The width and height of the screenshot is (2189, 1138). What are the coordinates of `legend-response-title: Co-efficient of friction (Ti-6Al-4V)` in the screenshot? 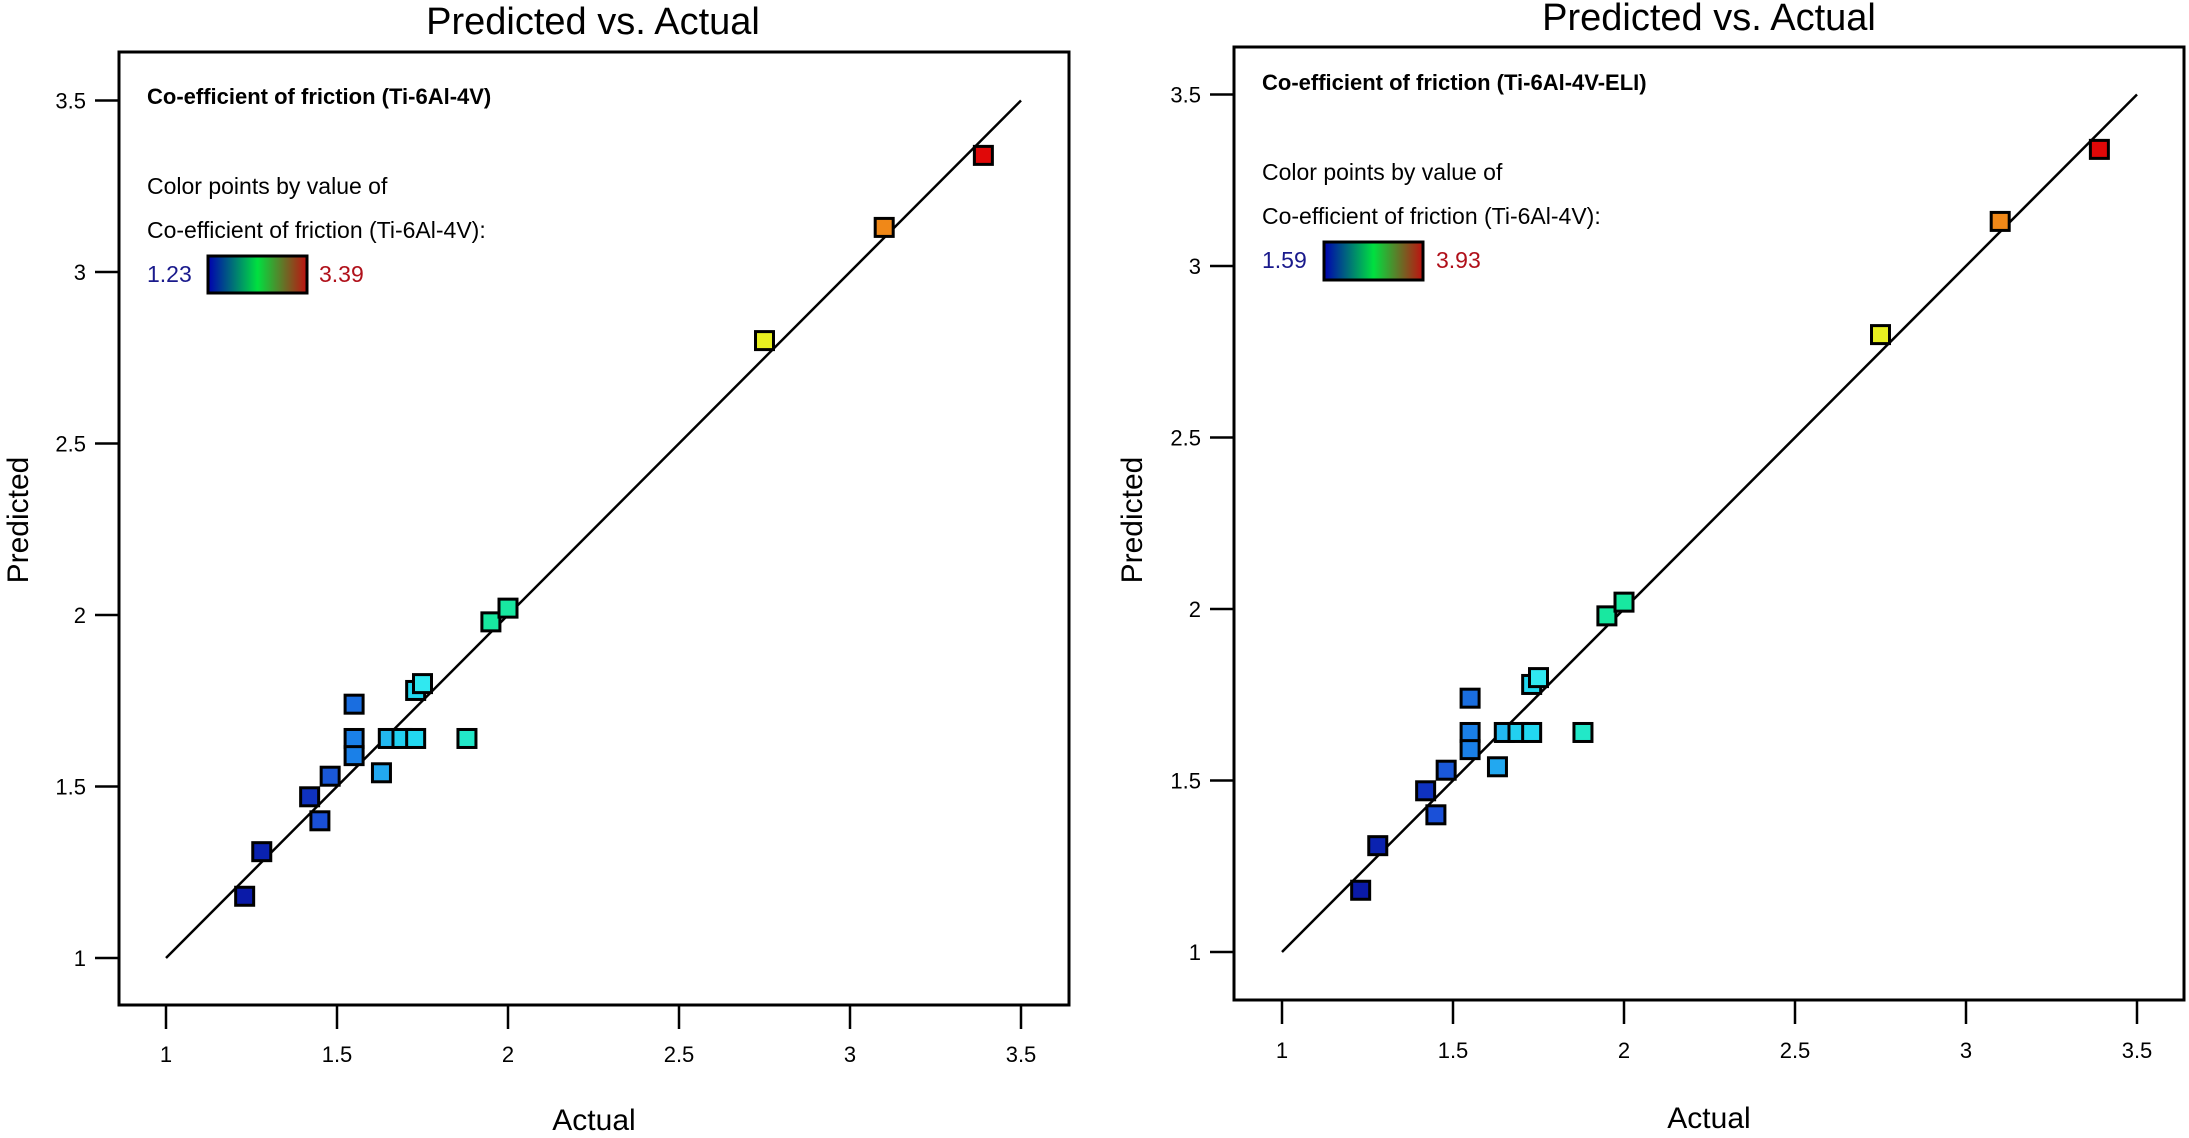 It's located at (319, 96).